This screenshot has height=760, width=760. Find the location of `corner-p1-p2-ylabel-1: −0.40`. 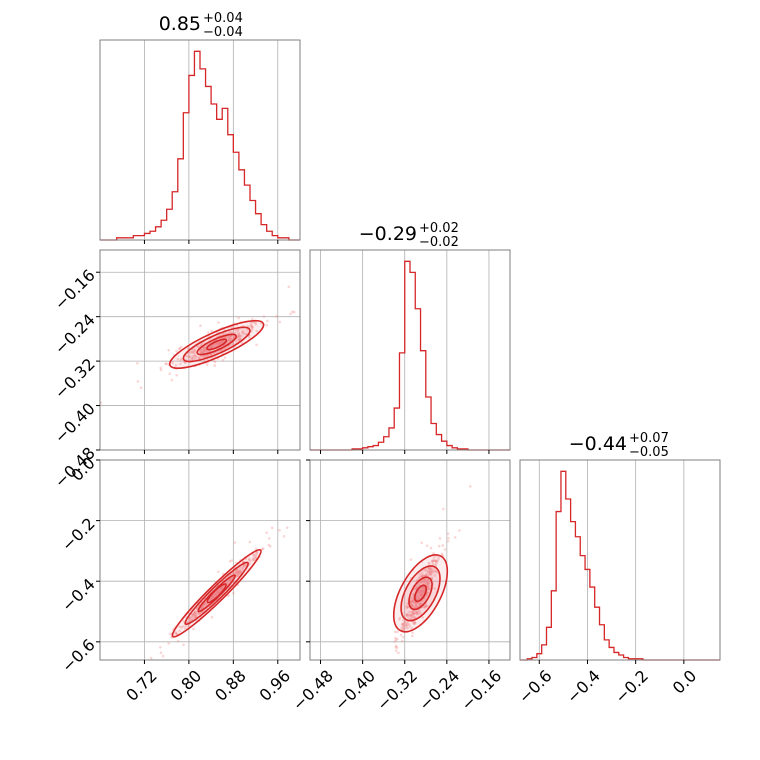

corner-p1-p2-ylabel-1: −0.40 is located at coordinates (75, 423).